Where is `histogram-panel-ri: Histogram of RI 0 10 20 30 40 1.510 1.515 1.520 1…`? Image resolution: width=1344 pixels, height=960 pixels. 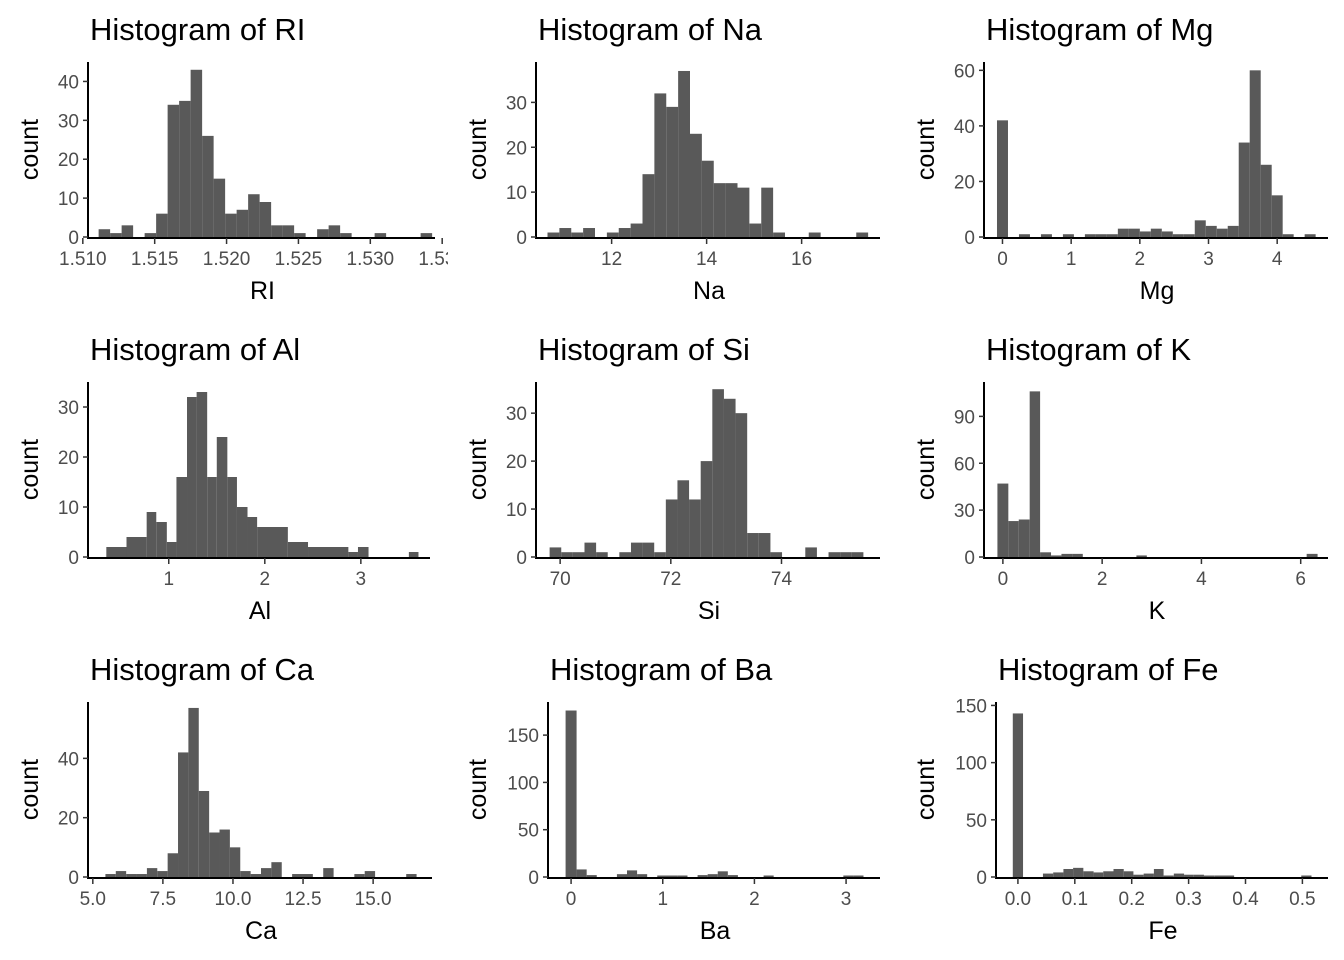 histogram-panel-ri: Histogram of RI 0 10 20 30 40 1.510 1.515 1.520 1… is located at coordinates (224, 160).